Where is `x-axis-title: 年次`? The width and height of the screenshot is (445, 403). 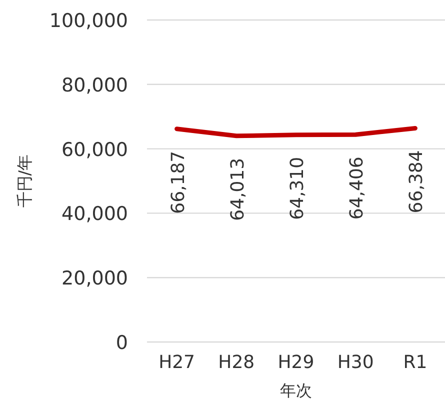
x-axis-title: 年次 is located at coordinates (296, 390).